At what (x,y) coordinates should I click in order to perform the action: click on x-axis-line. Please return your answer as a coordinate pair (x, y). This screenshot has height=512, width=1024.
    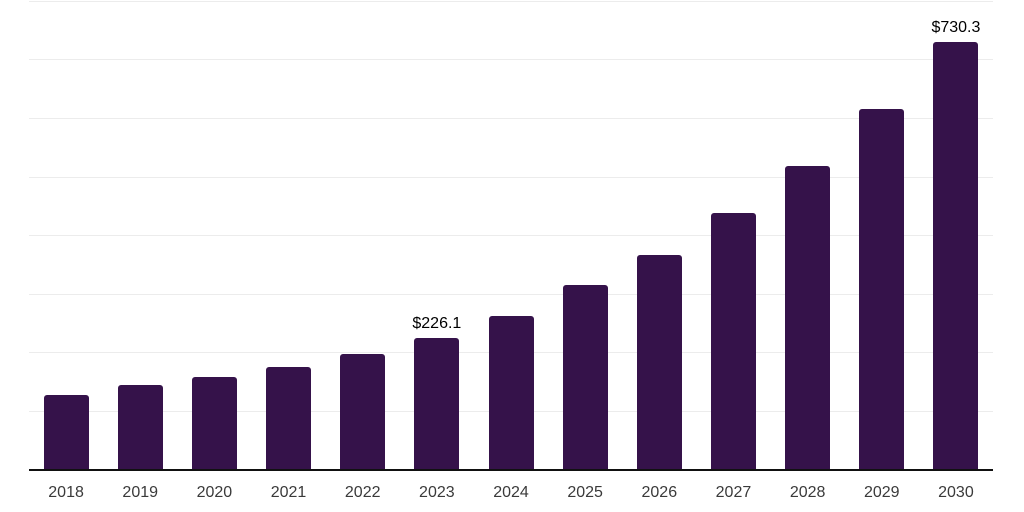
    Looking at the image, I should click on (511, 470).